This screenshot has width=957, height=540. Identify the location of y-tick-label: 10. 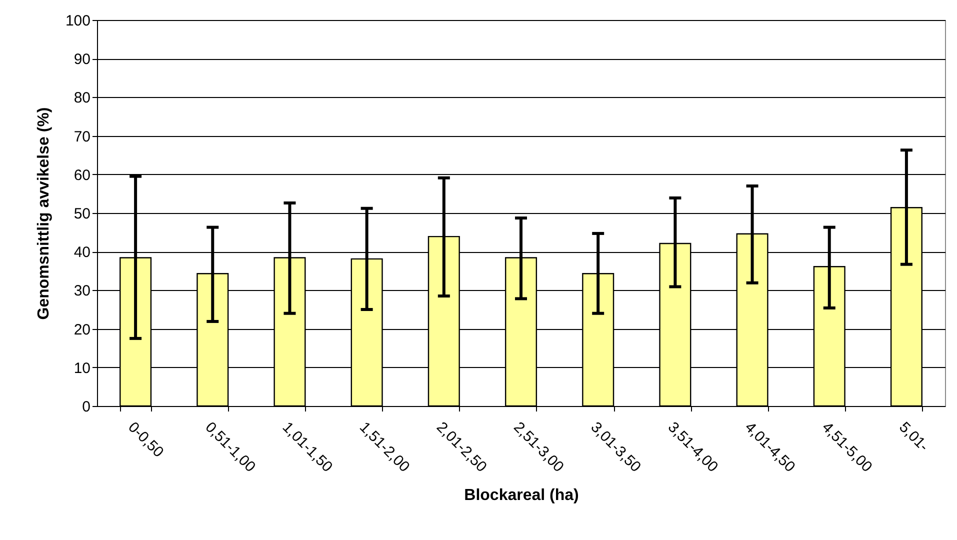
(82, 368).